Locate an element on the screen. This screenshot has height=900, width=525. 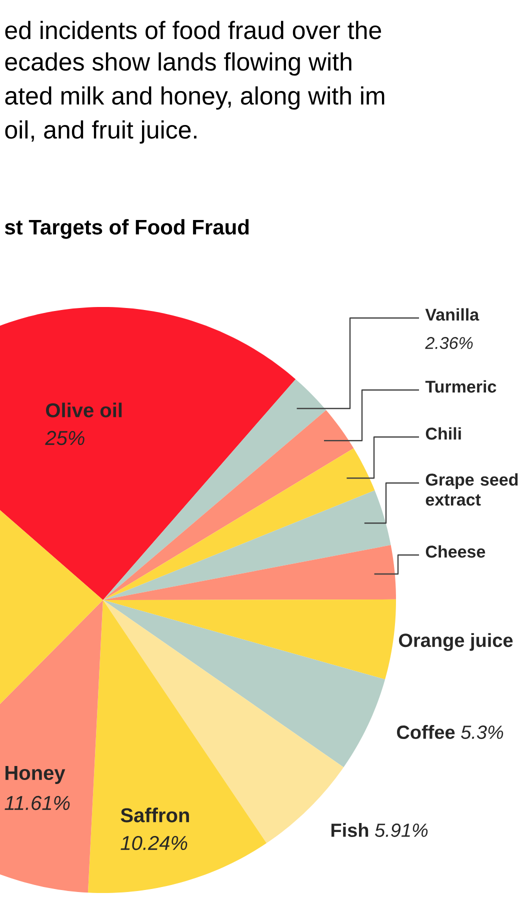
data-label: 2.36% is located at coordinates (449, 343).